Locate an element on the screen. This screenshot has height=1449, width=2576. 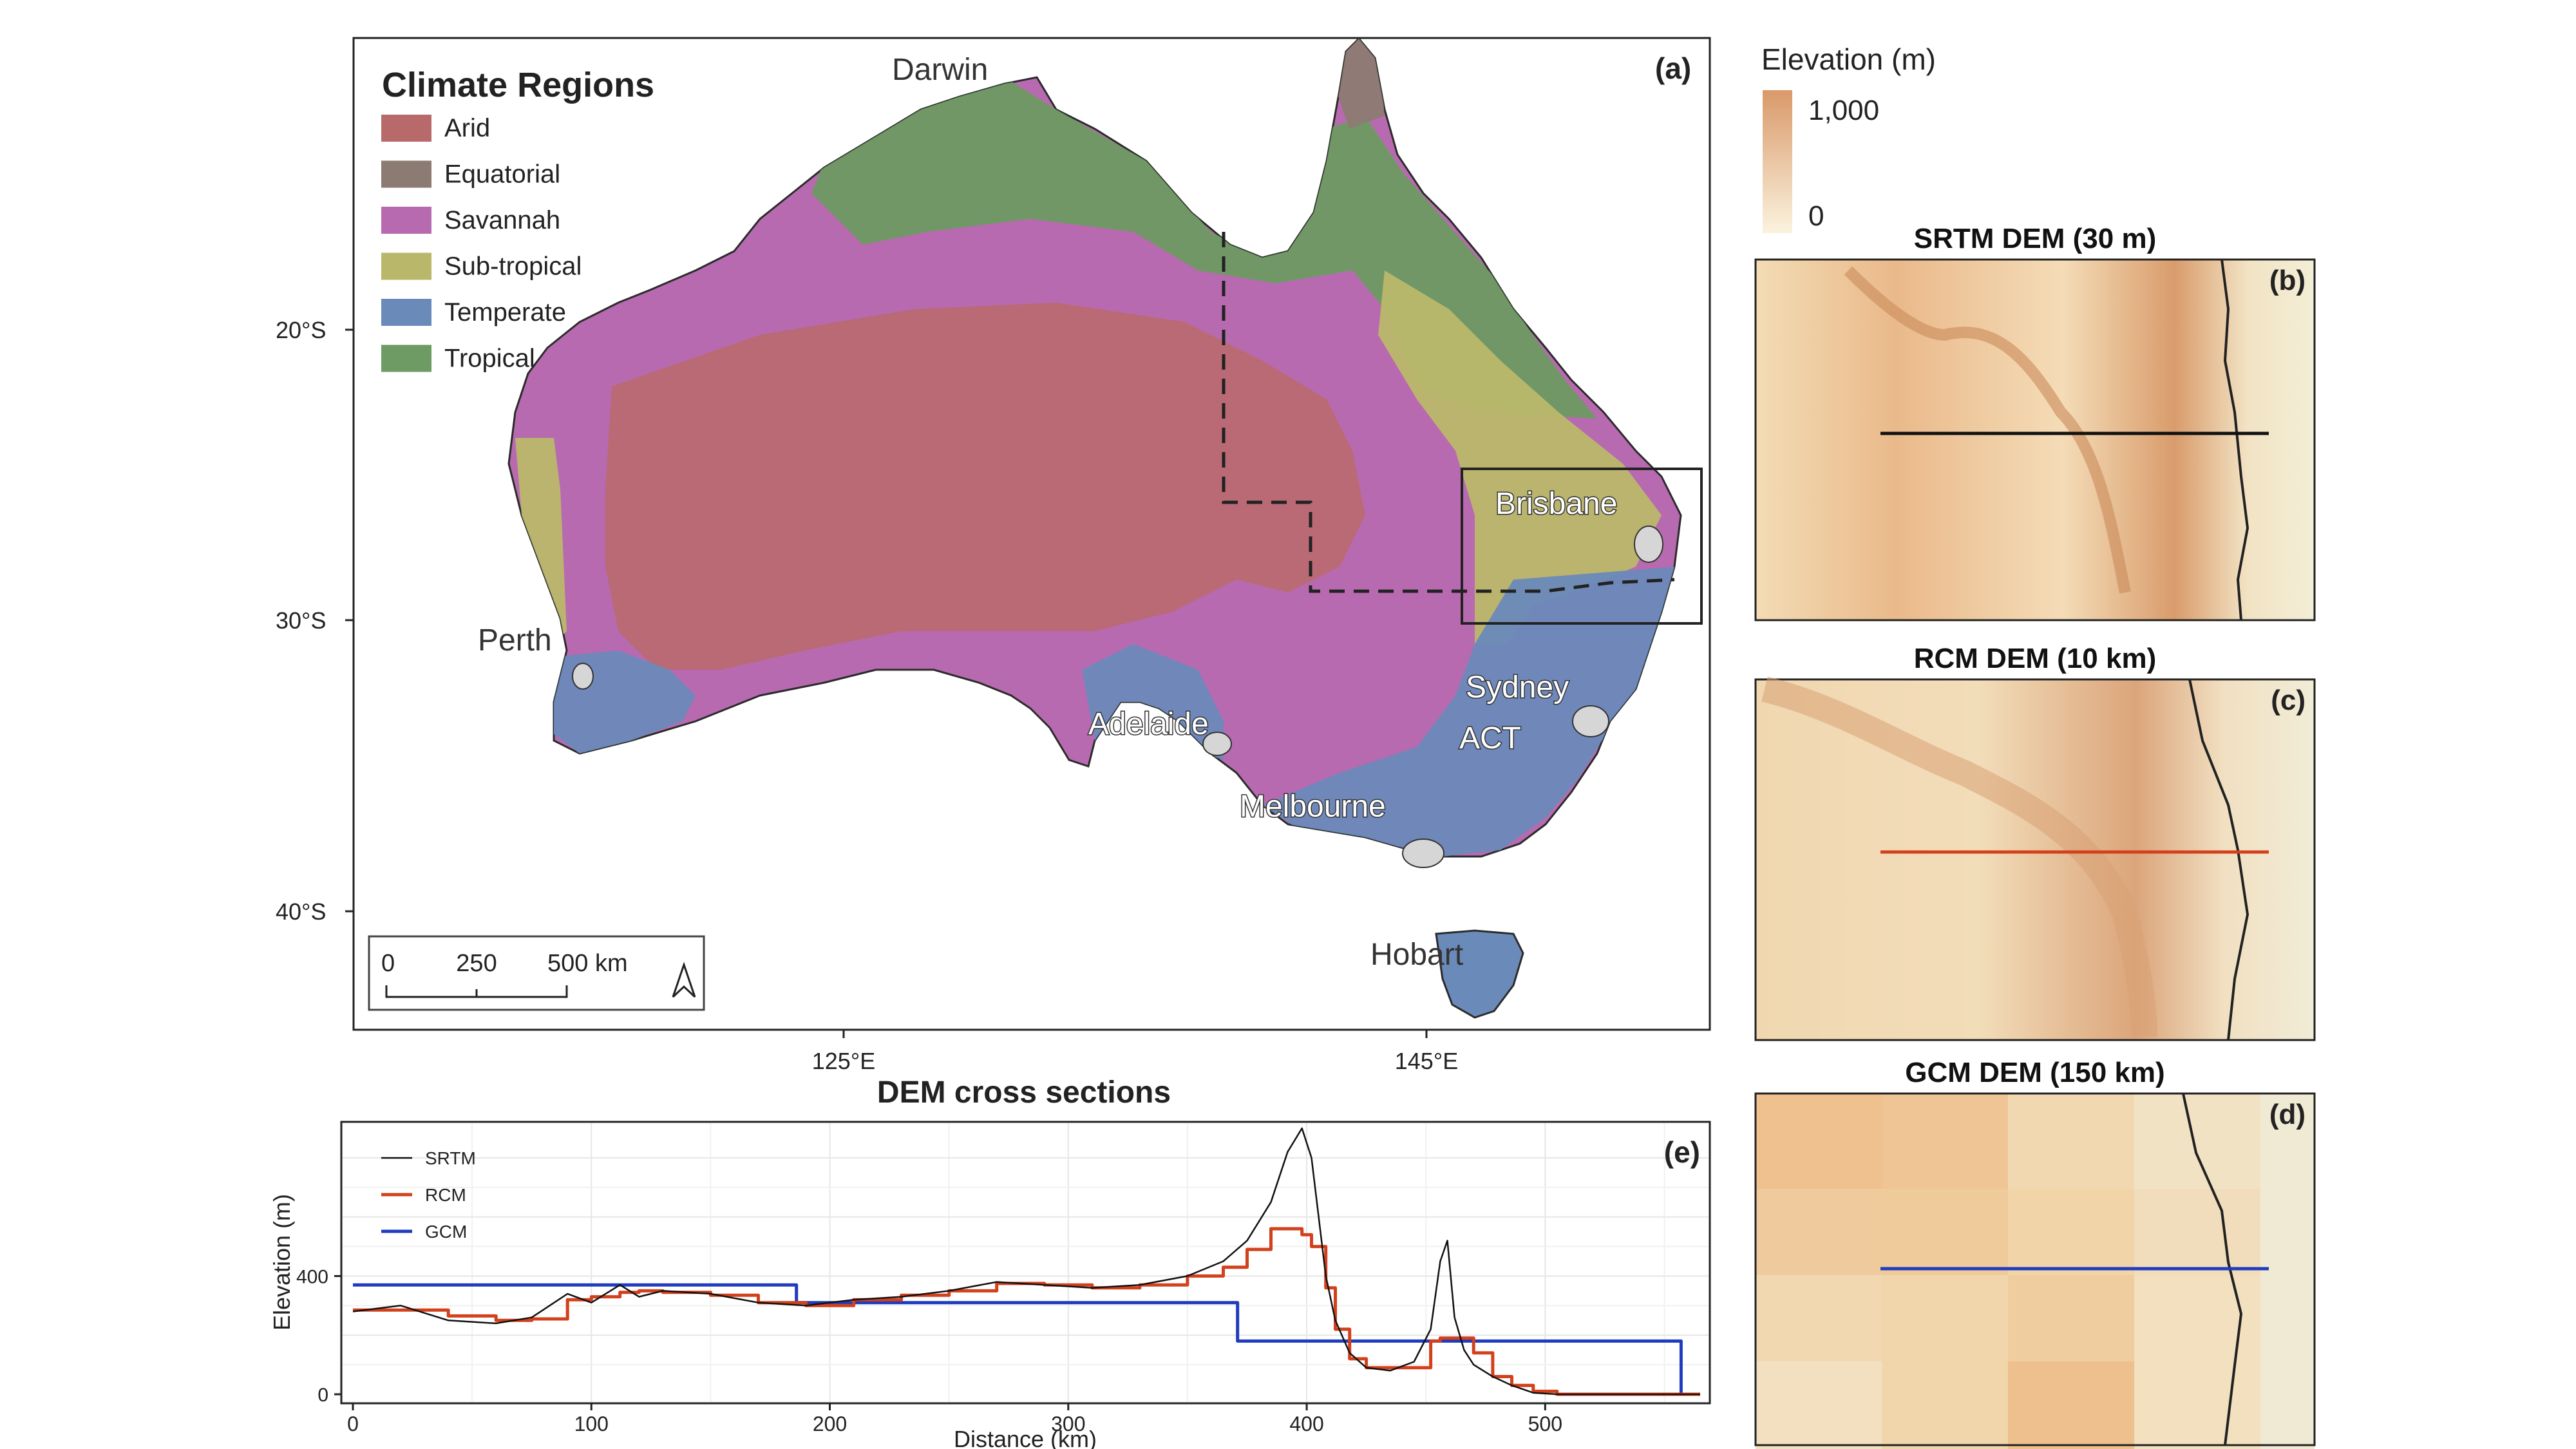
chart-ticks: 0 100 200 300 400 500 0 400 is located at coordinates (929, 1351).